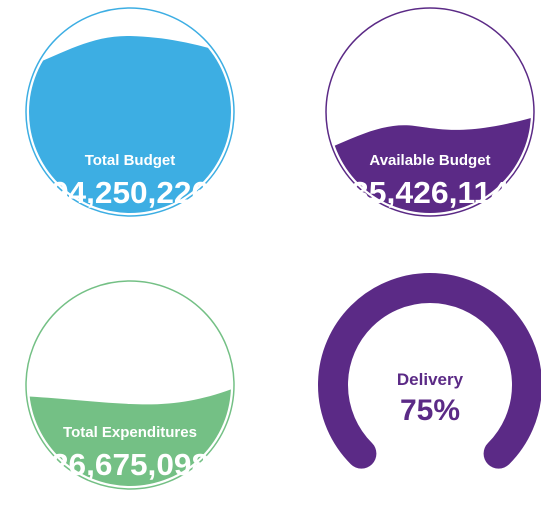  Describe the element at coordinates (130, 464) in the screenshot. I see `widget-value: 26,675,098` at that location.